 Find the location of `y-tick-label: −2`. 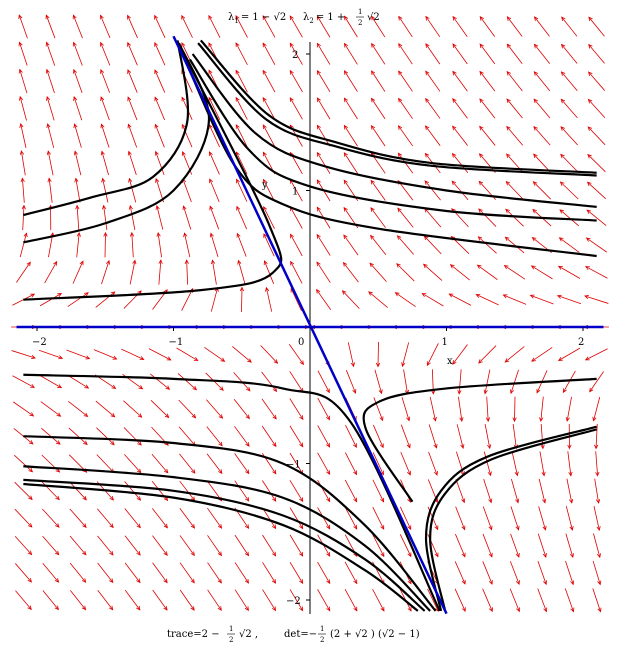

y-tick-label: −2 is located at coordinates (293, 601).